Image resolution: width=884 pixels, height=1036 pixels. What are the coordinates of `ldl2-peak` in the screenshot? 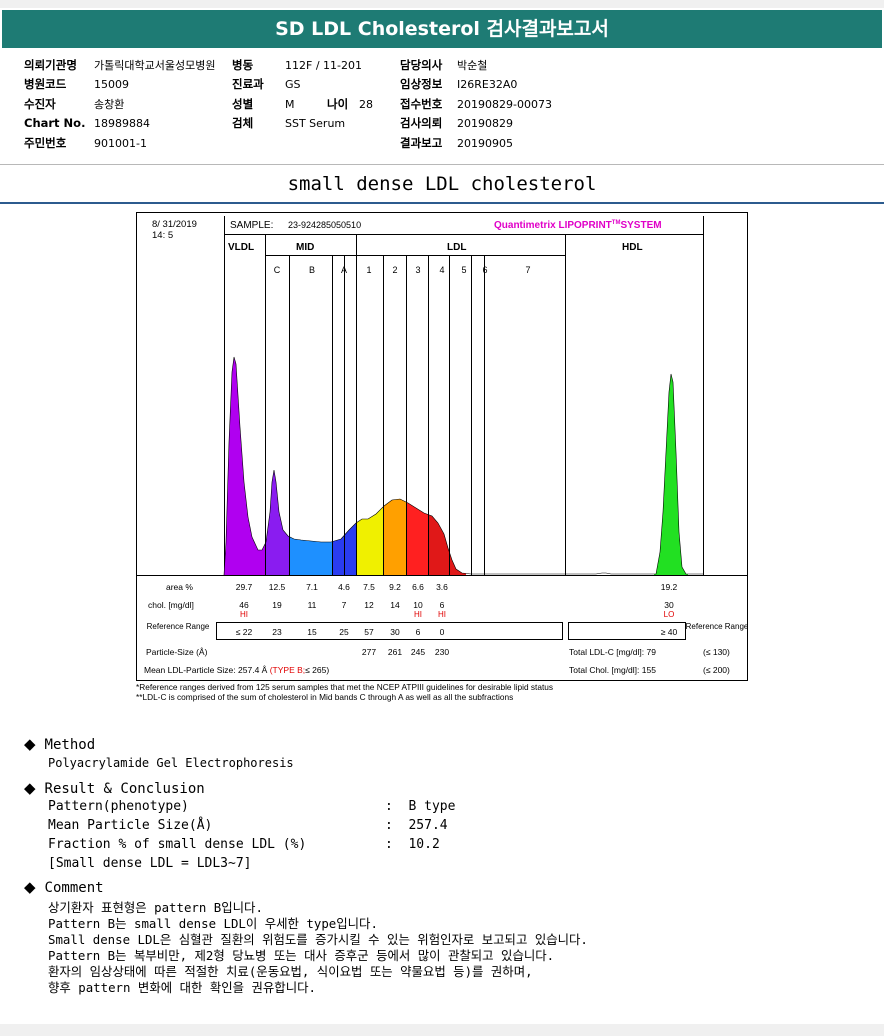 It's located at (394, 537).